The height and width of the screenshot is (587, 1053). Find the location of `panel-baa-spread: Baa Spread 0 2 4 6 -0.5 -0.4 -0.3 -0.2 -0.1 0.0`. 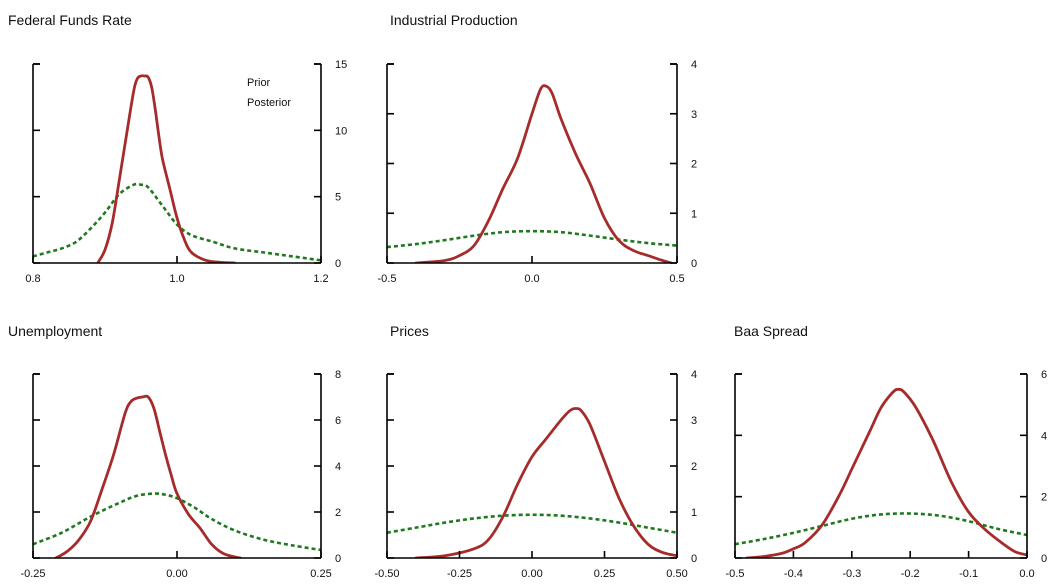

panel-baa-spread: Baa Spread 0 2 4 6 -0.5 -0.4 -0.3 -0.2 -0.1 0.0 is located at coordinates (887, 451).